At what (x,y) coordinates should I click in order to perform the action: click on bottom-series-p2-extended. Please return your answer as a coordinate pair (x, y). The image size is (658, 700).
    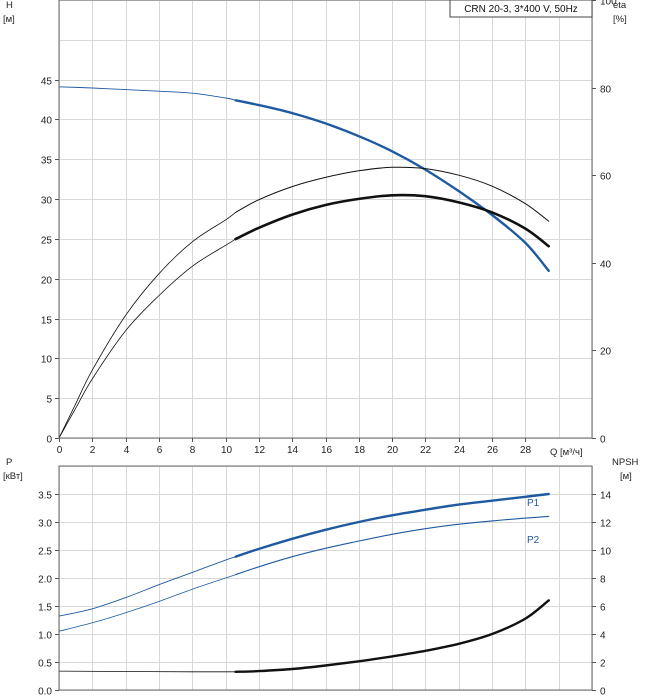
    Looking at the image, I should click on (147, 603).